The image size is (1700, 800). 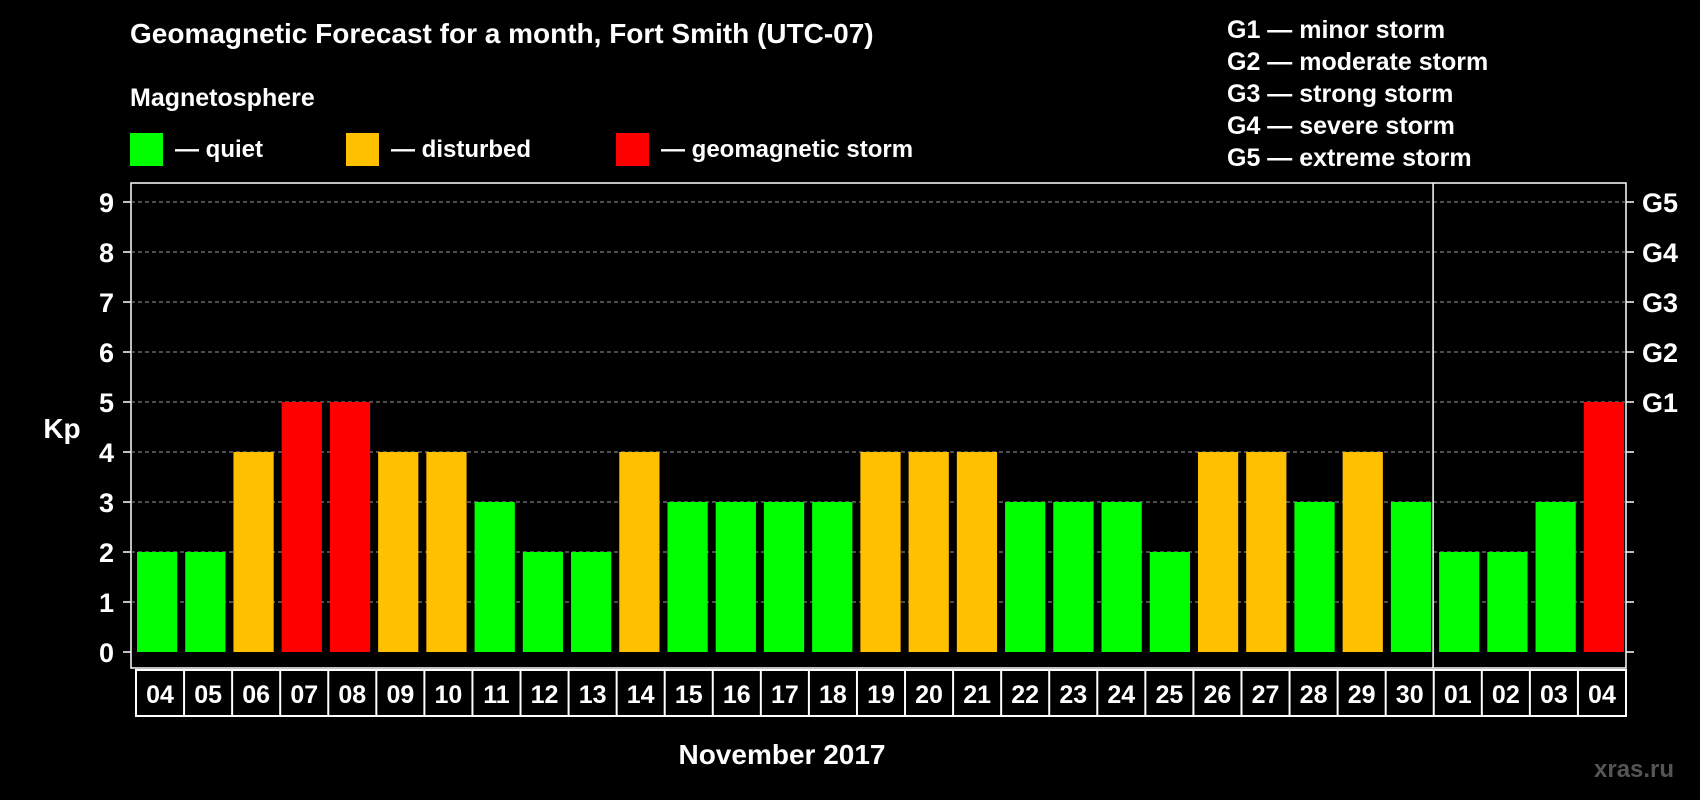 What do you see at coordinates (1336, 30) in the screenshot?
I see `storm-scale-g1: G1 — minor storm` at bounding box center [1336, 30].